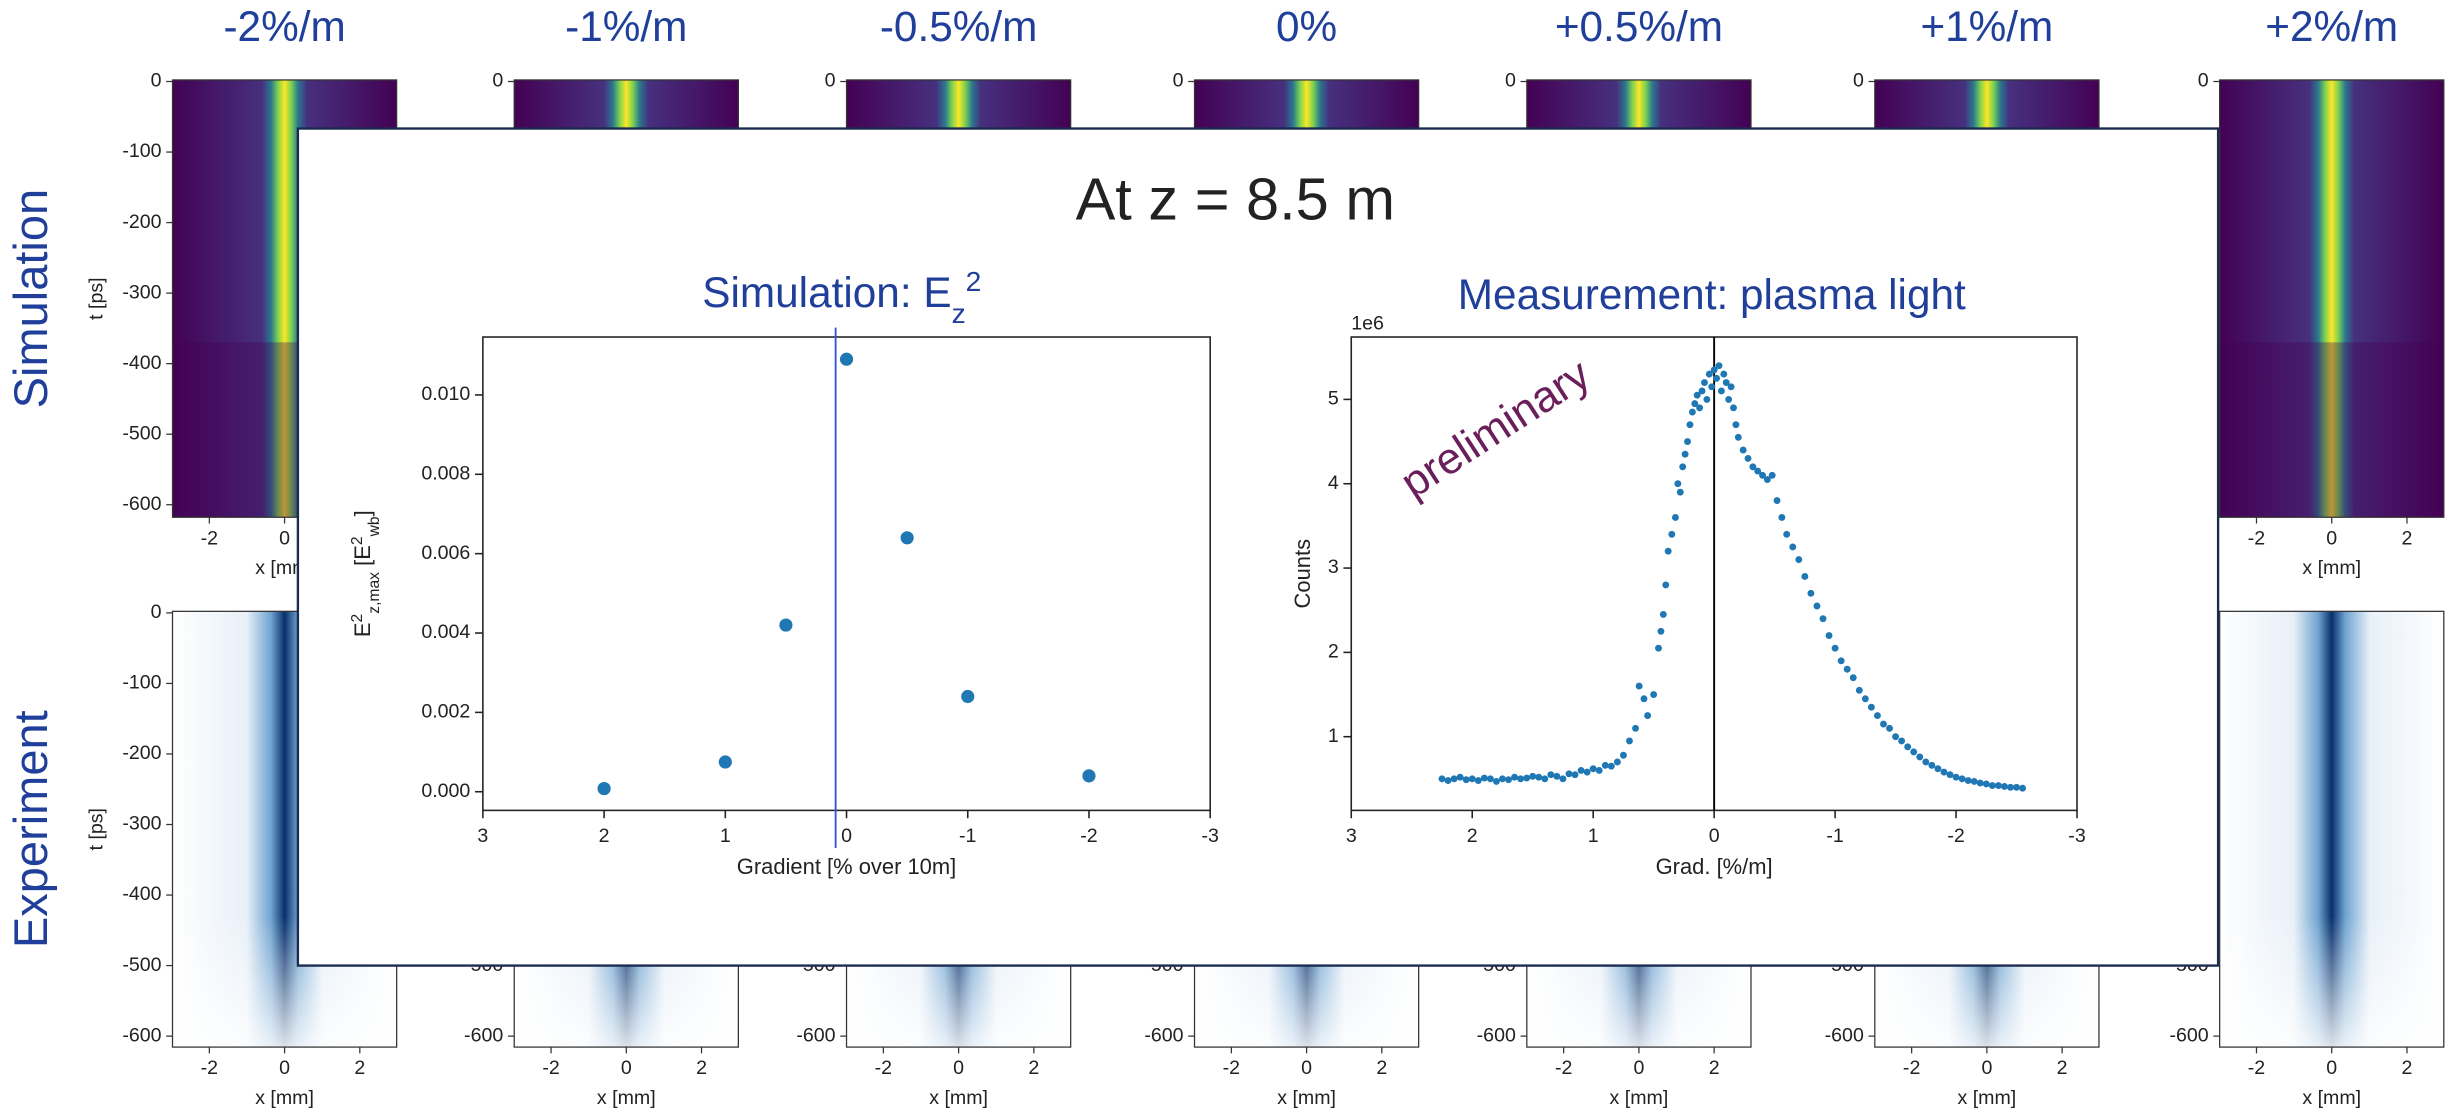 The image size is (2458, 1117). What do you see at coordinates (846, 866) in the screenshot?
I see `x-axis-label: Gradient [% over 10m]` at bounding box center [846, 866].